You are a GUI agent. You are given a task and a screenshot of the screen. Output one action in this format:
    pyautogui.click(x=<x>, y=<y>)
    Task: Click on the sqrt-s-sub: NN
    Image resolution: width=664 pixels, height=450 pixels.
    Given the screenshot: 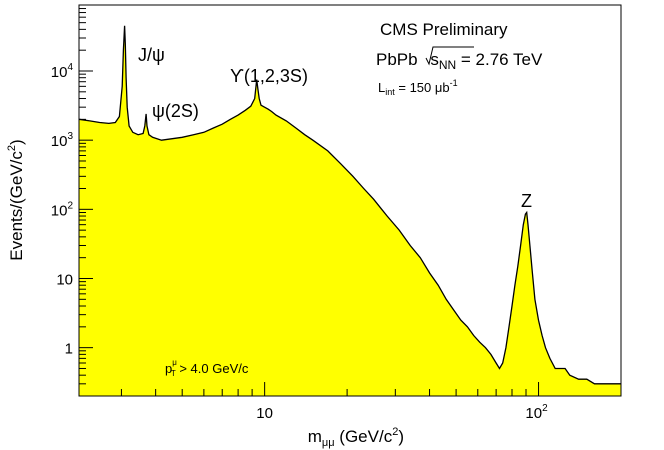 What is the action you would take?
    pyautogui.click(x=447, y=65)
    